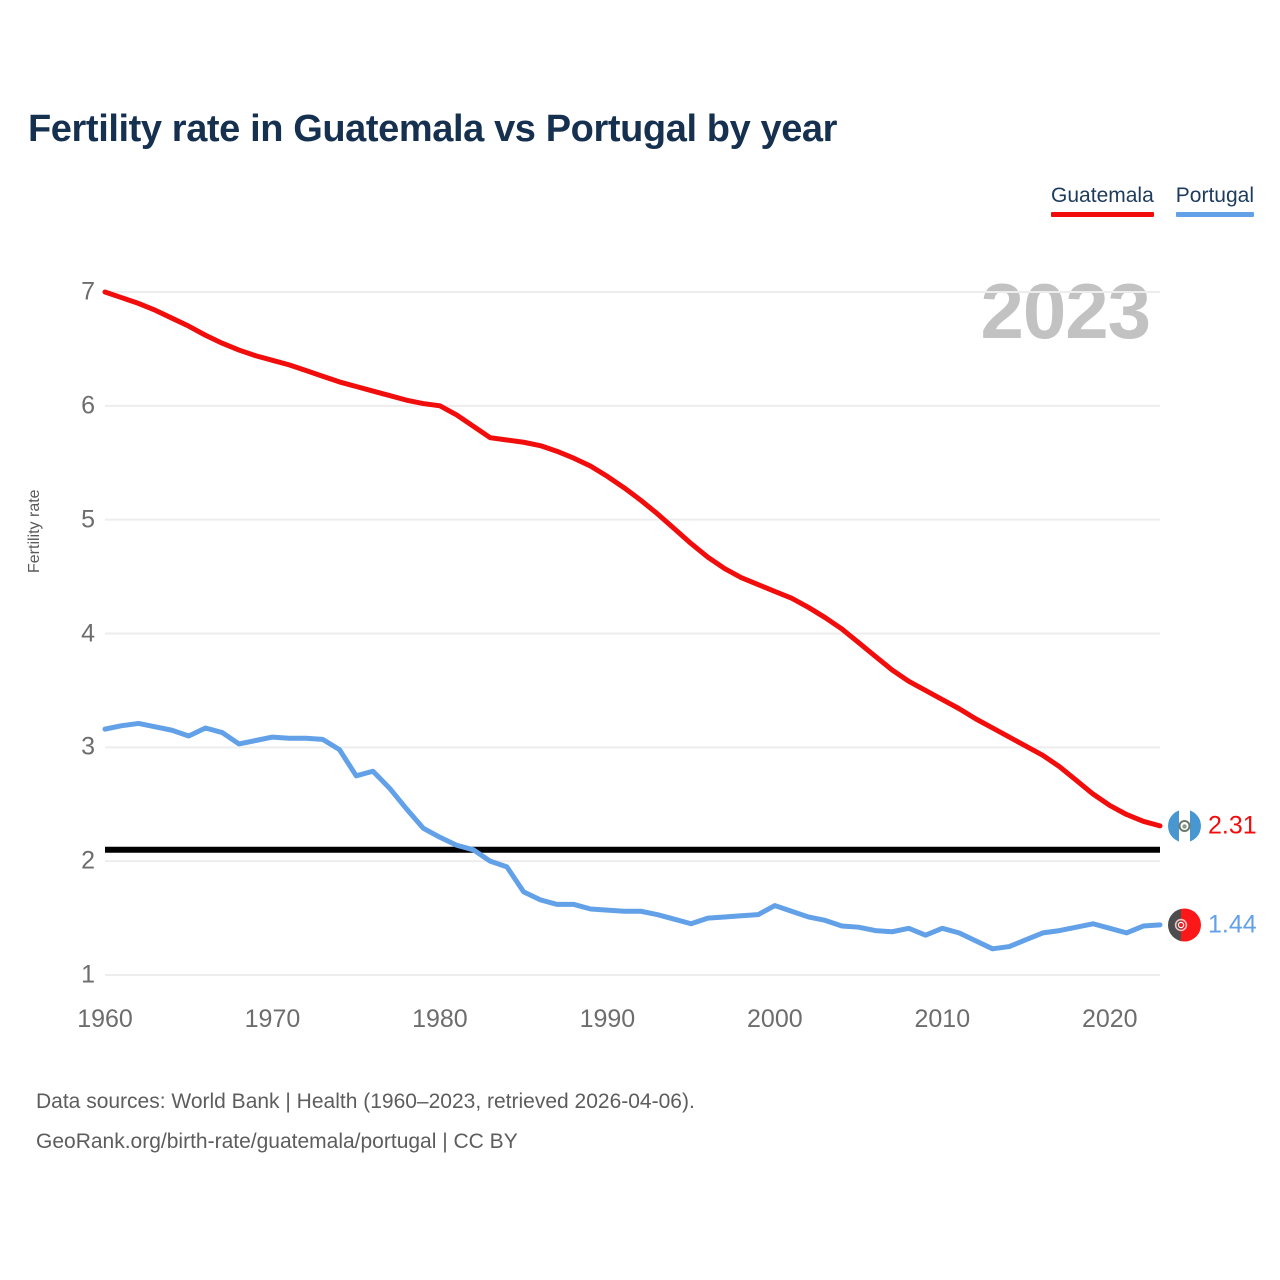 The height and width of the screenshot is (1280, 1280). I want to click on x-tick-2020: 2020, so click(1109, 1019).